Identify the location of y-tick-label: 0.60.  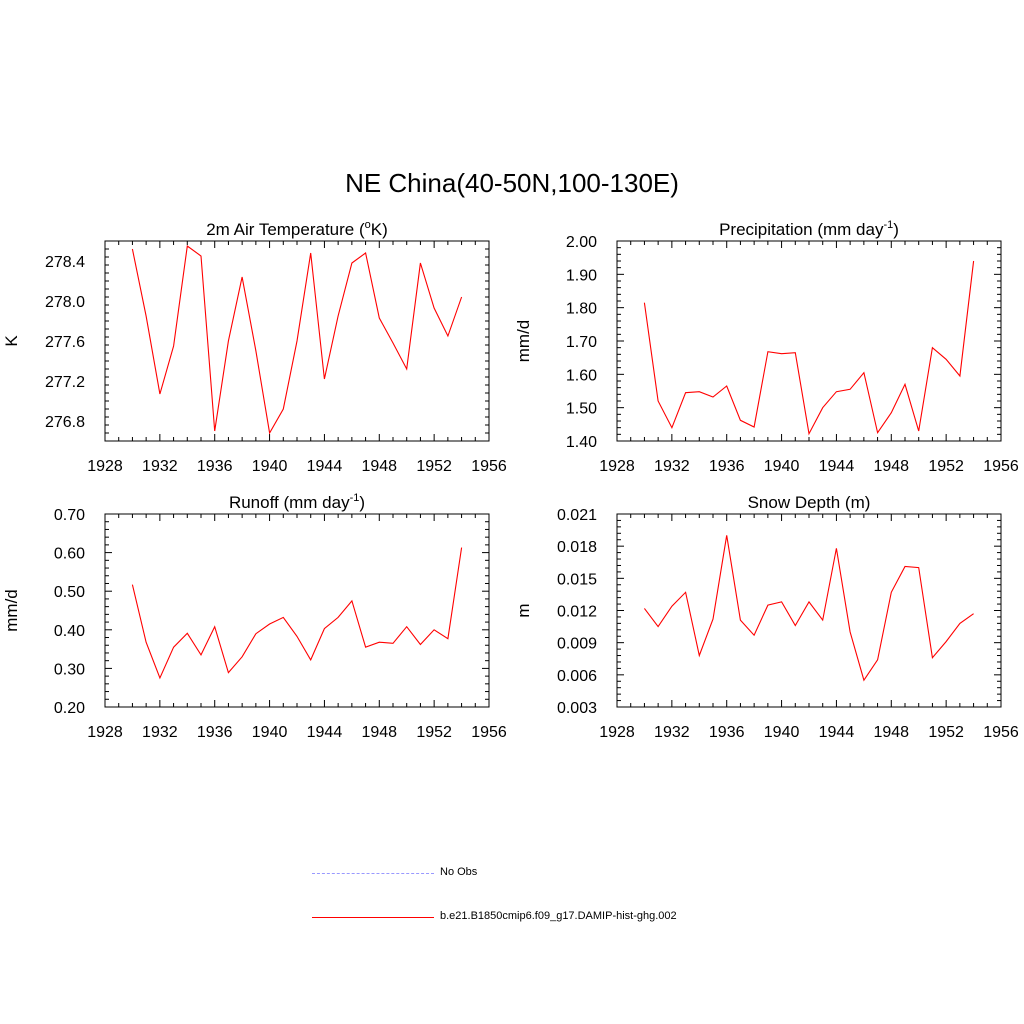
(69, 554).